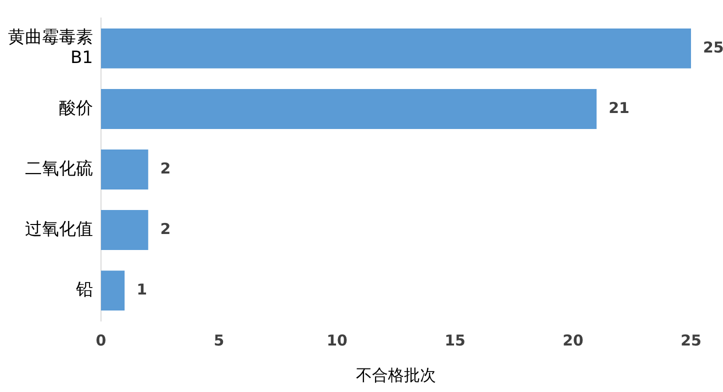  What do you see at coordinates (396, 375) in the screenshot?
I see `x-axis-title: 不合格批次` at bounding box center [396, 375].